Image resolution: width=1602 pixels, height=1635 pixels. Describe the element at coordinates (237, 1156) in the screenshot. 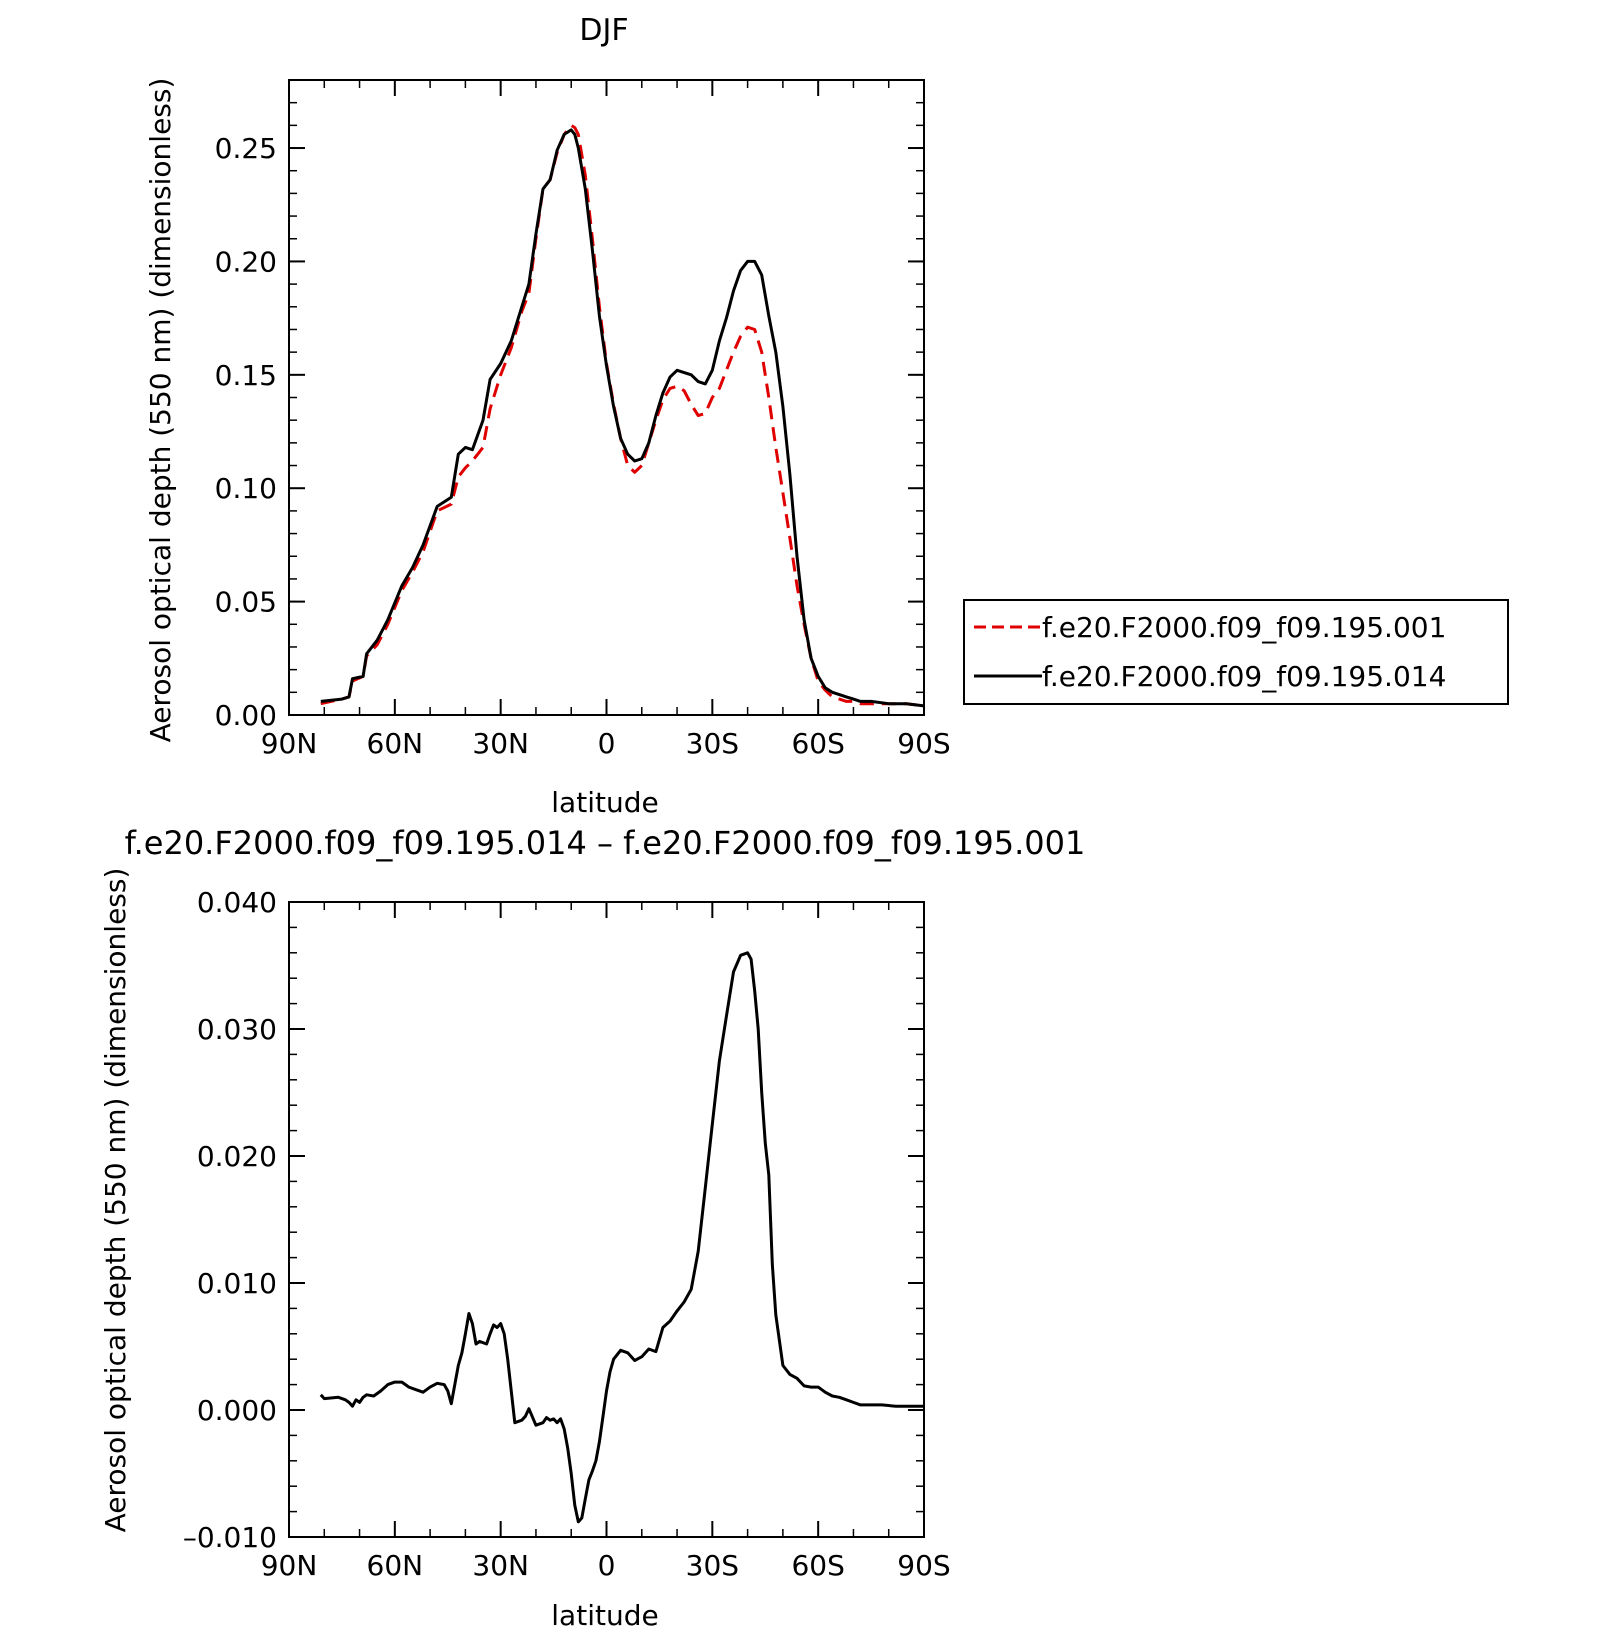

I see `y-tick-label: 0.020` at that location.